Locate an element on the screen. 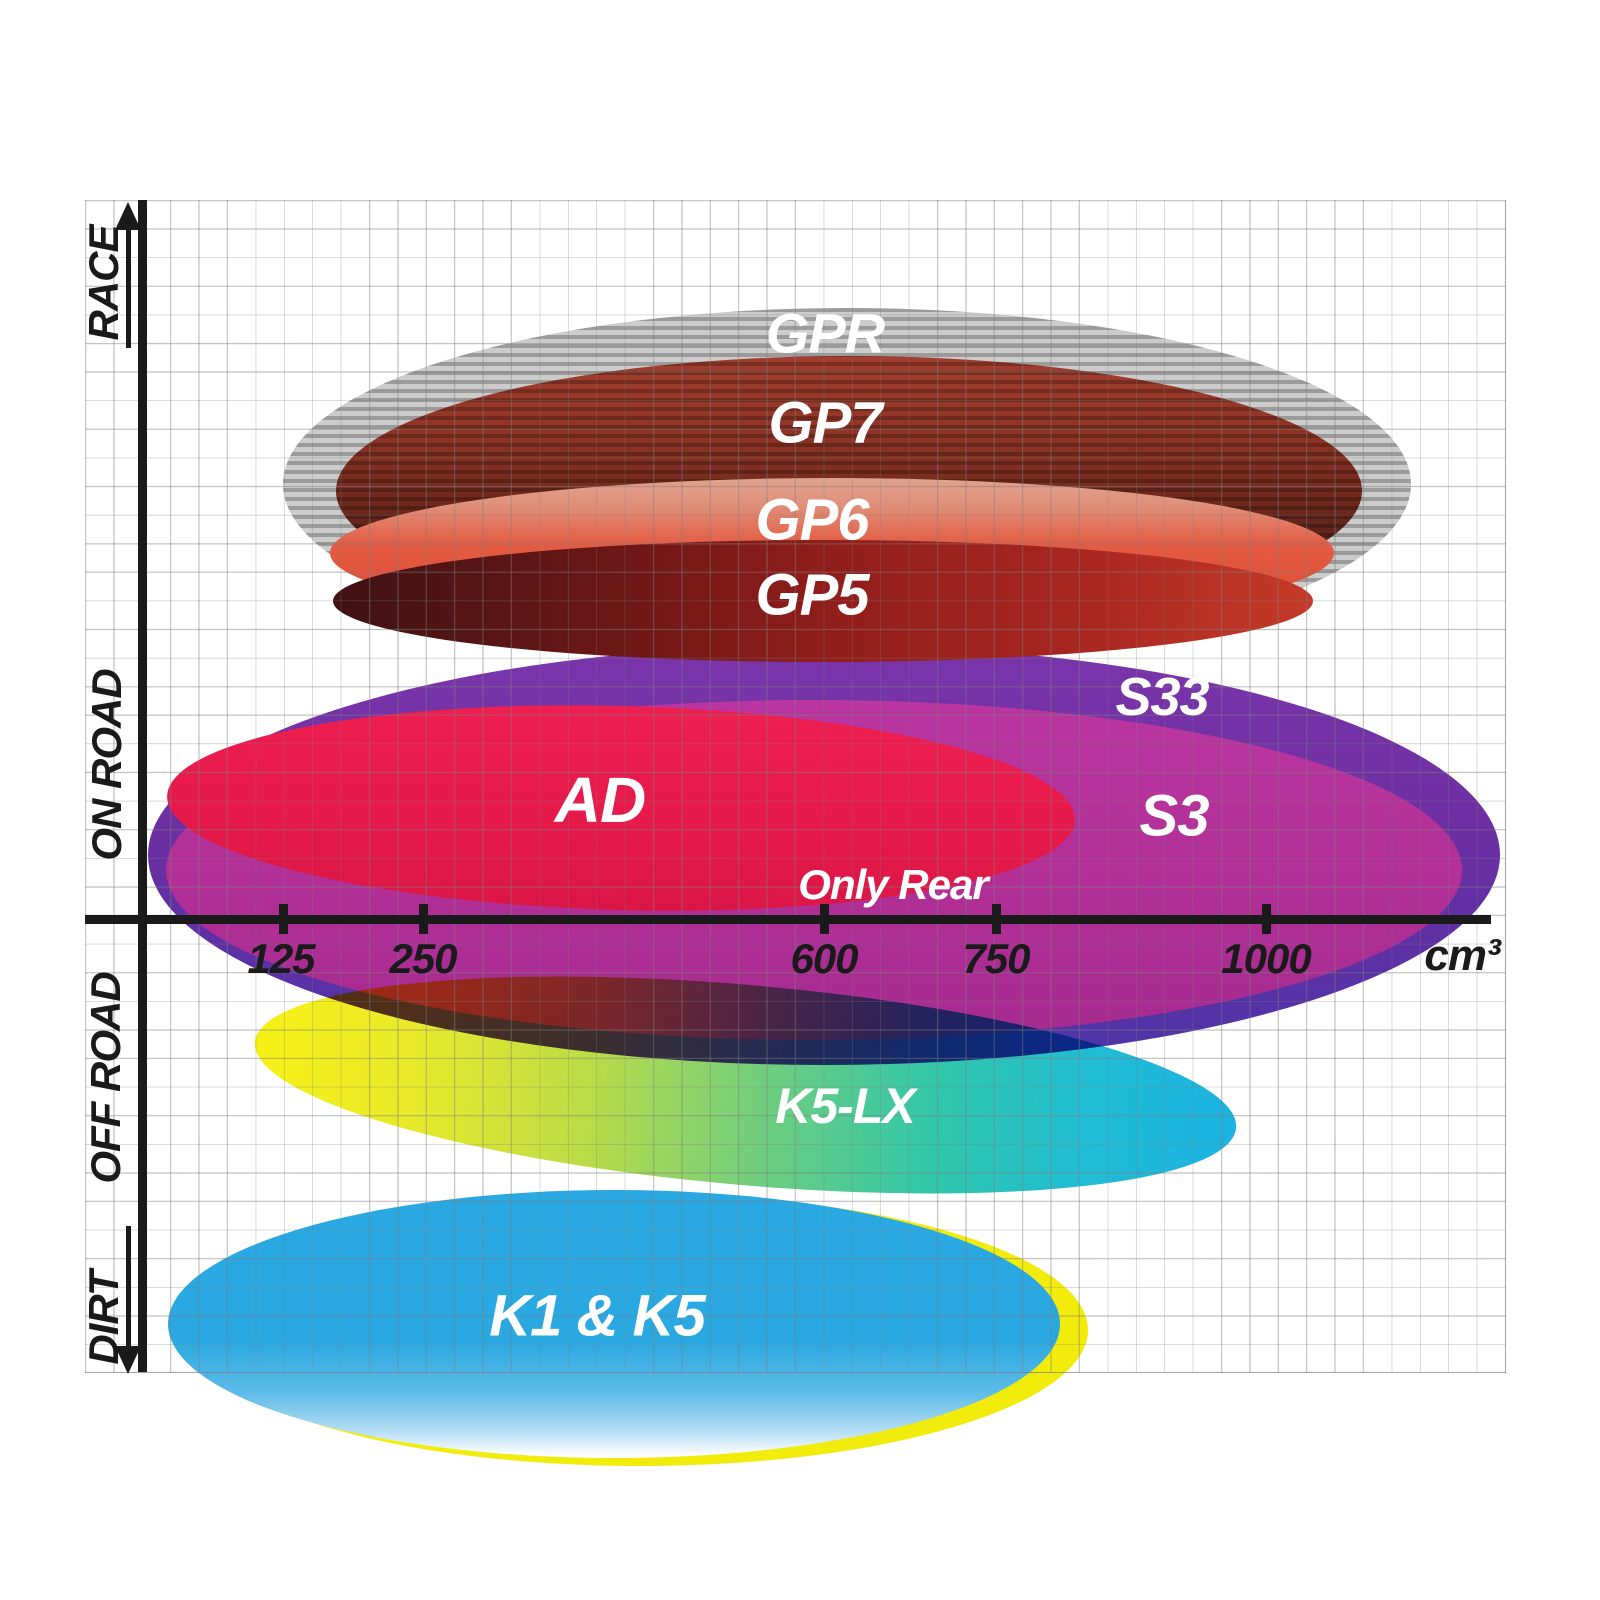  dirt-down-arrow-icon is located at coordinates (128, 1360).